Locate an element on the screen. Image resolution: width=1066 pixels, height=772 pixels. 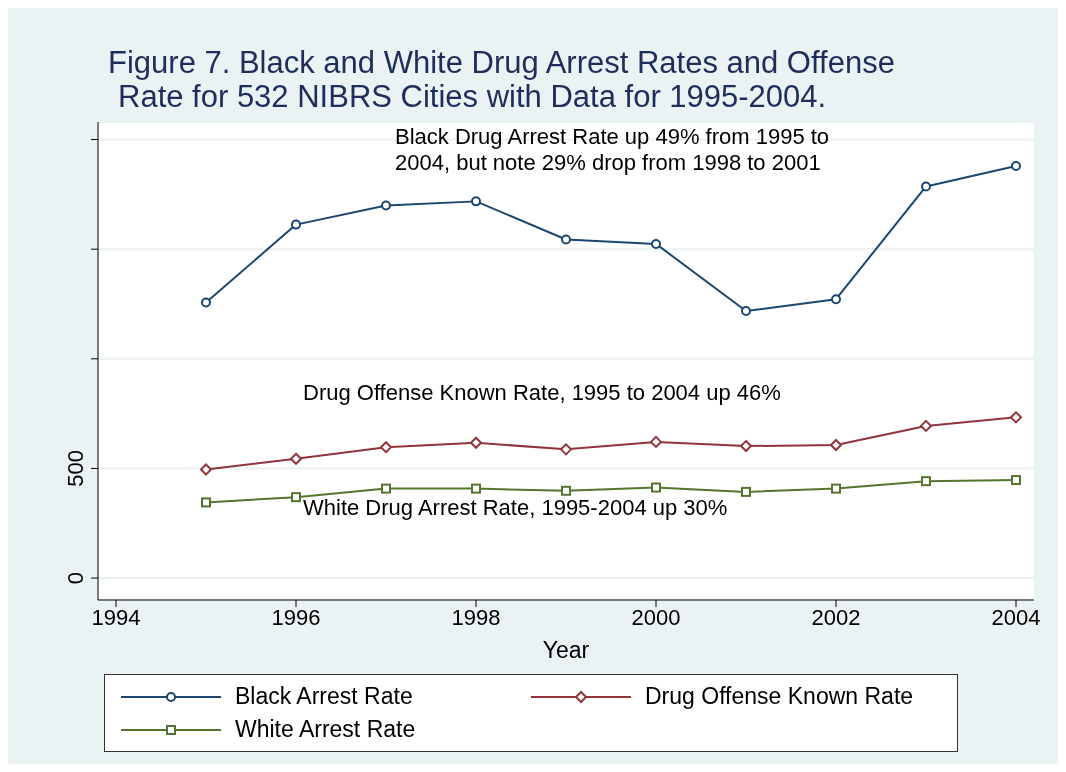
legend-label: White Arrest Rate is located at coordinates (325, 729).